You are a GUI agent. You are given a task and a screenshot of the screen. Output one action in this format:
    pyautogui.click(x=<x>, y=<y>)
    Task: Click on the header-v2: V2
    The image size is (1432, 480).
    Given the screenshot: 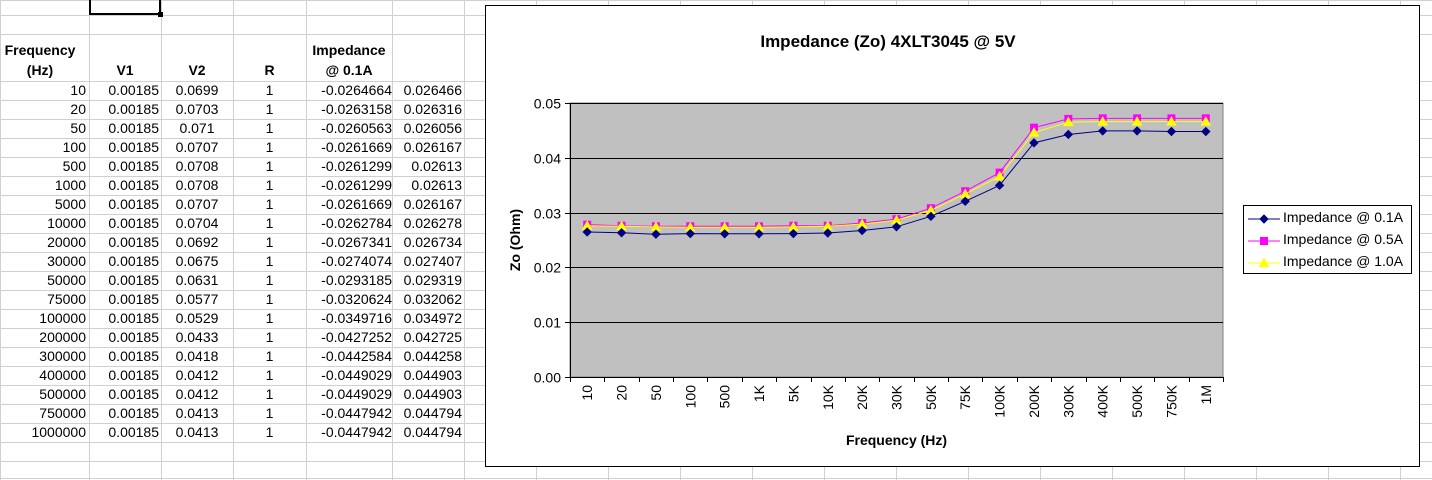 What is the action you would take?
    pyautogui.click(x=197, y=70)
    